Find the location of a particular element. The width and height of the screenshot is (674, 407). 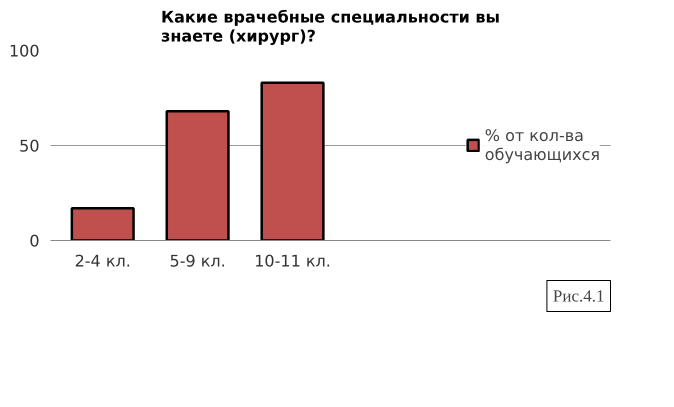

y-tick-label: 100 is located at coordinates (24, 51).